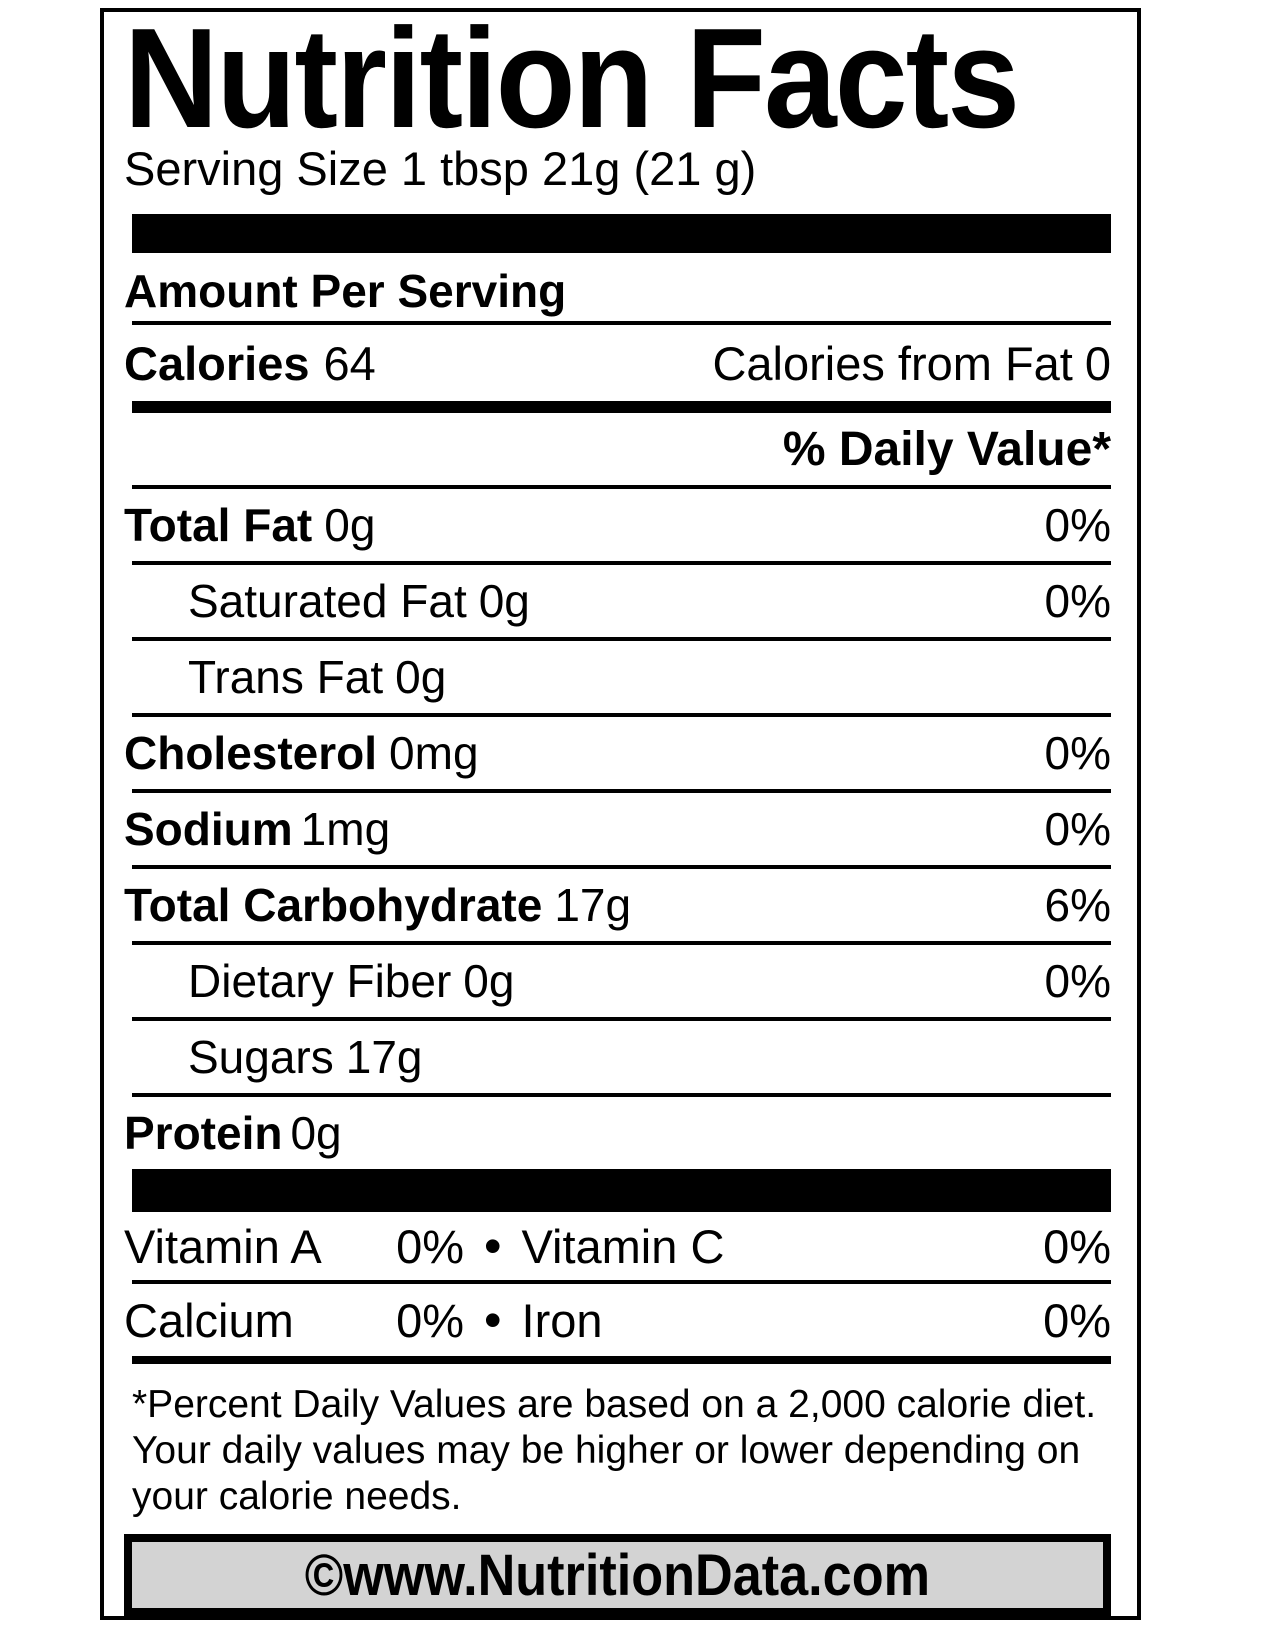 Image resolution: width=1275 pixels, height=1650 pixels. I want to click on vitamin-row-2: Calcium 0% • Iron 0%, so click(617, 1320).